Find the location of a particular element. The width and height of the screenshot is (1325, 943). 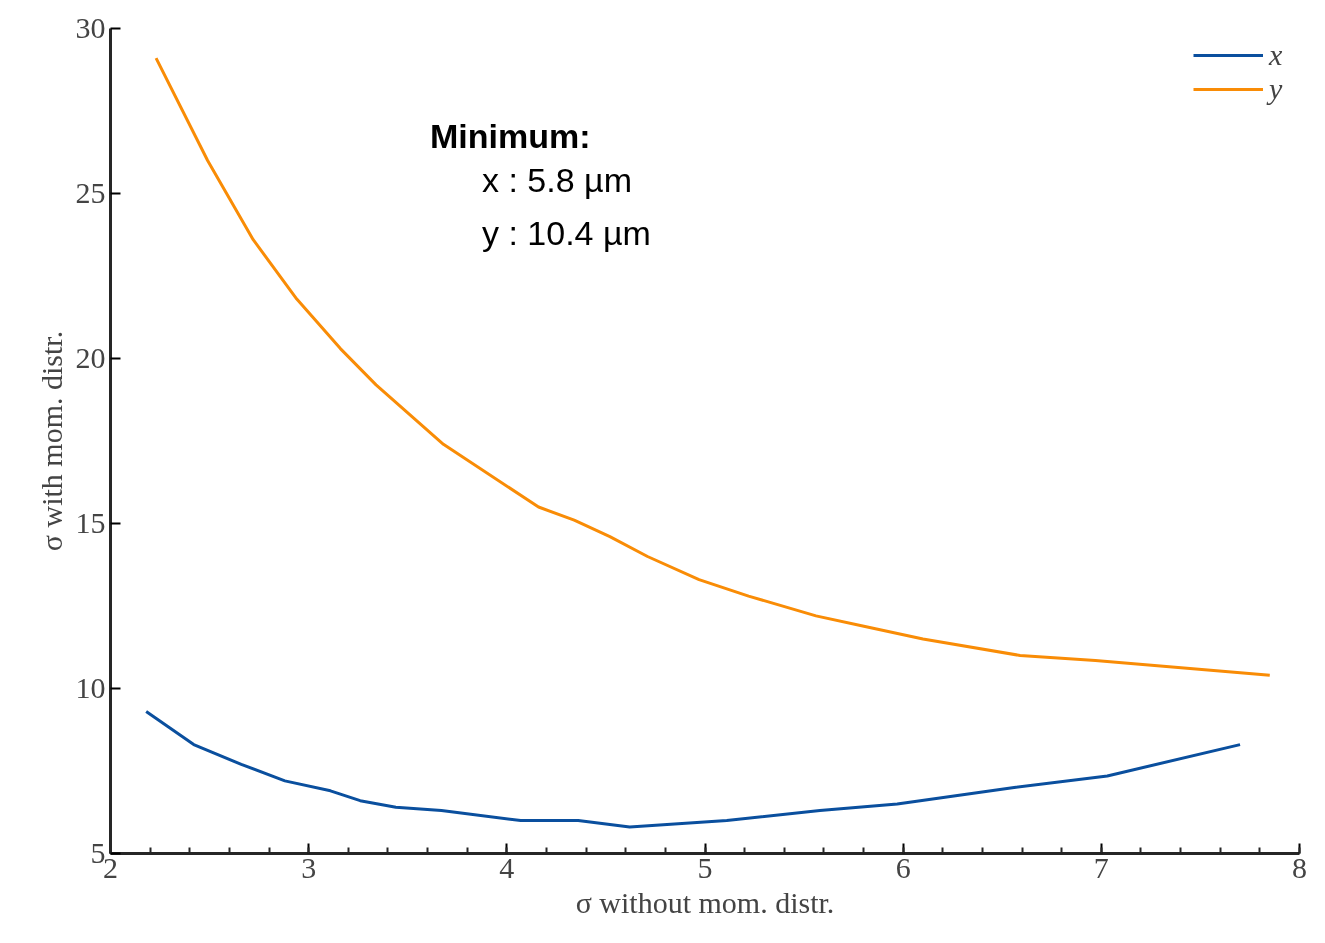

legend-label: x is located at coordinates (1276, 55).